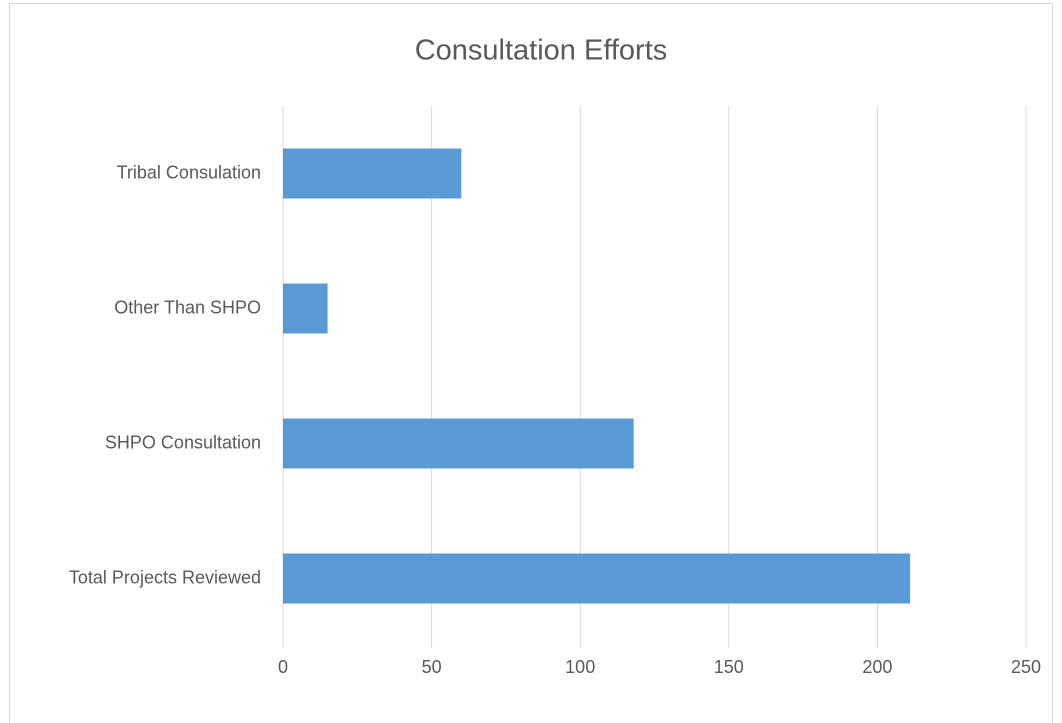 This screenshot has height=723, width=1062. I want to click on y-tick-label: Tribal Consulation, so click(189, 172).